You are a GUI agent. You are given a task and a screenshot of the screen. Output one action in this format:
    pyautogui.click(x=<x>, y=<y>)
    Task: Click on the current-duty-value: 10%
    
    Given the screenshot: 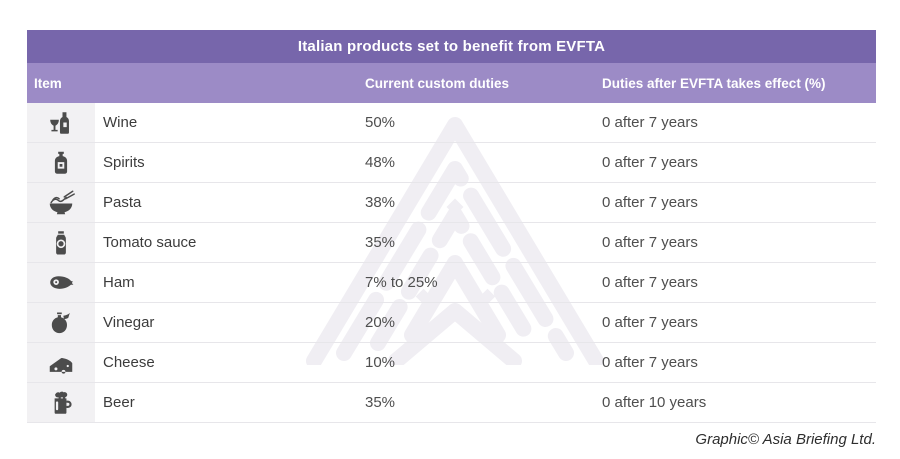 What is the action you would take?
    pyautogui.click(x=380, y=362)
    